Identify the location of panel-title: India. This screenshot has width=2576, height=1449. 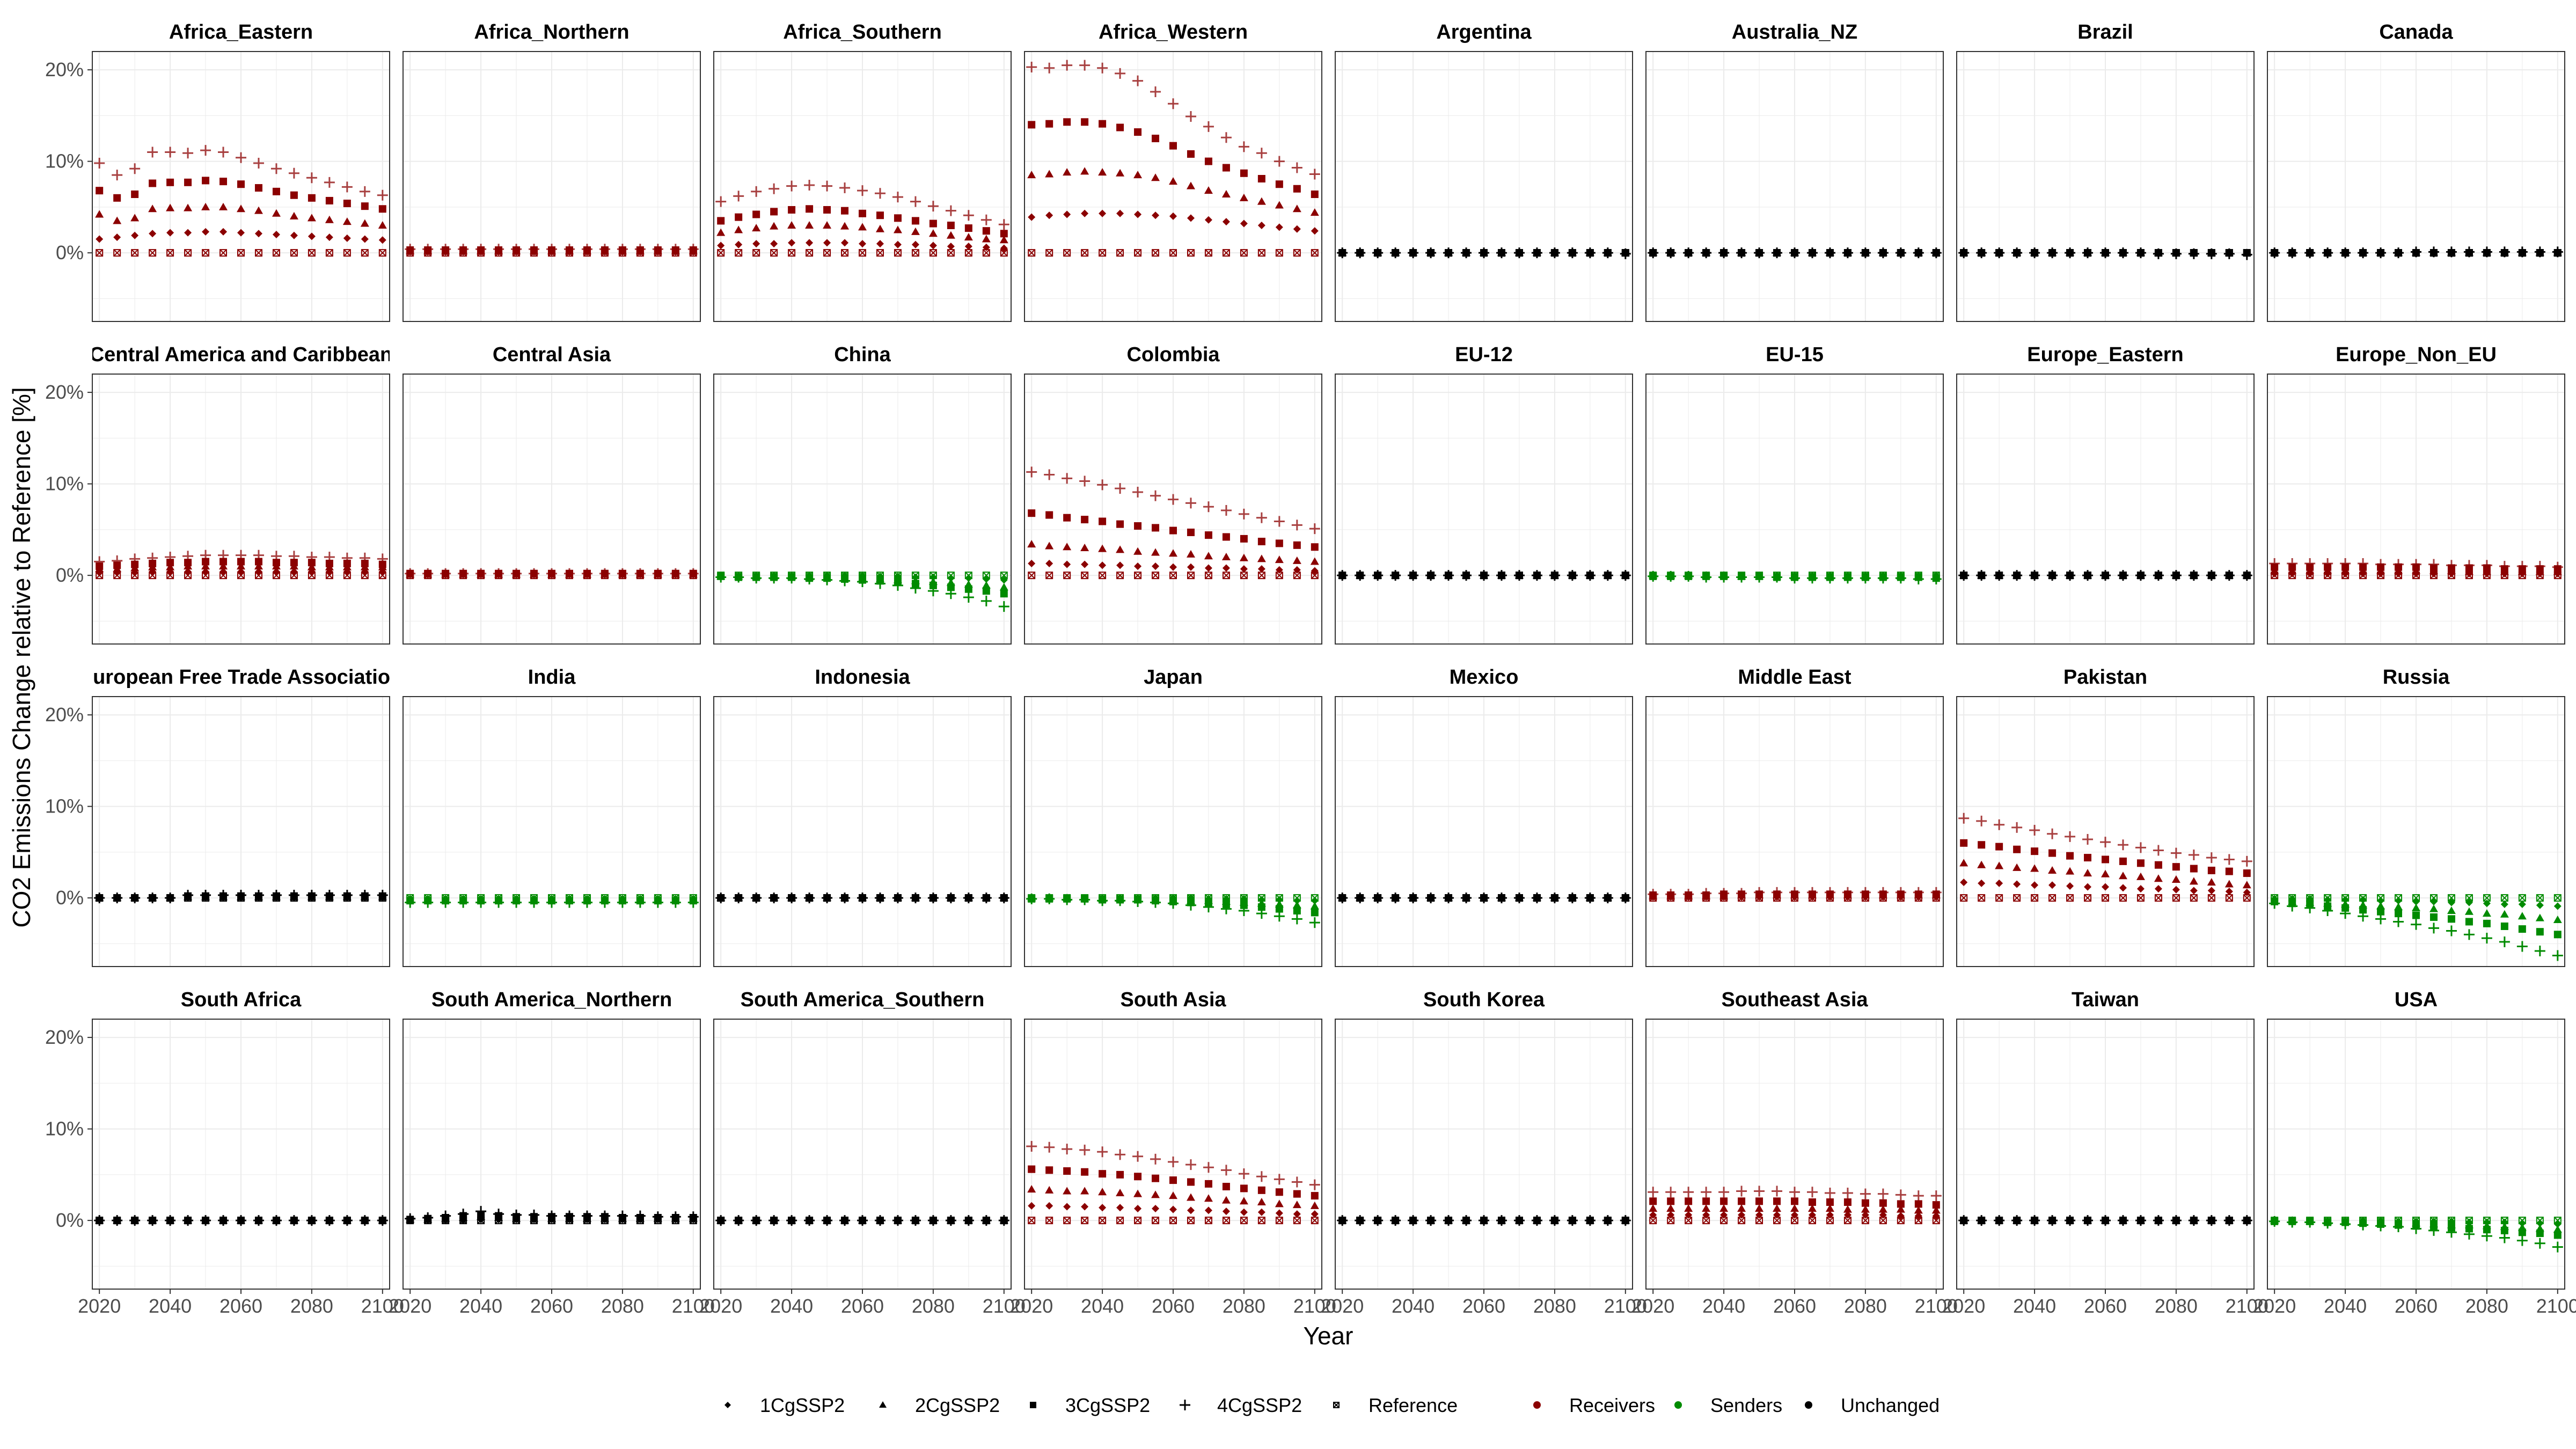
(552, 677).